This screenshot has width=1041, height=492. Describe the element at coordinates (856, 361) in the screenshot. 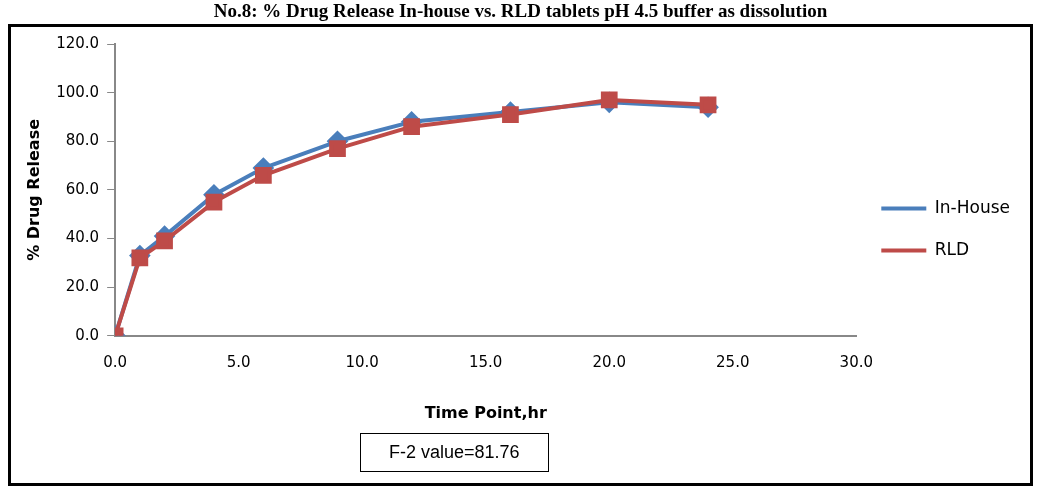

I see `x-tick-label: 30.0` at that location.